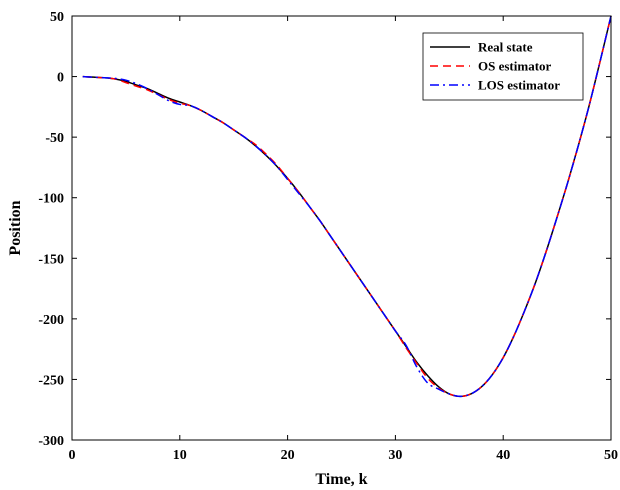  I want to click on x-tick-labels: 0 10 20 30 40 50, so click(344, 455).